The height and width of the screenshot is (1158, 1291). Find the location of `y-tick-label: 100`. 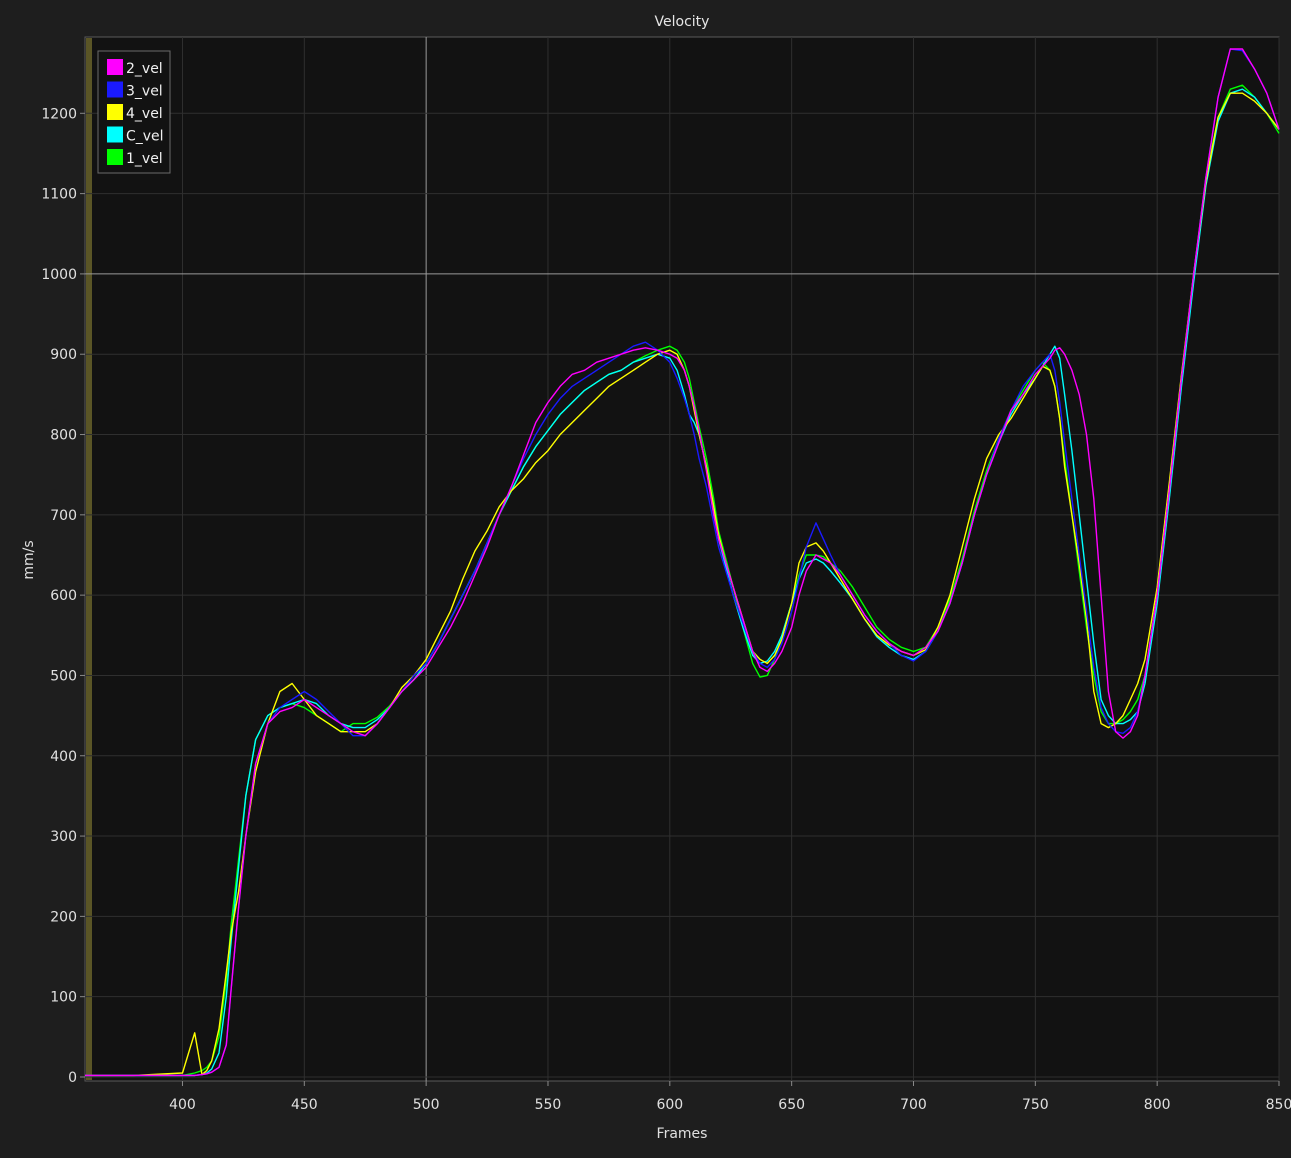

y-tick-label: 100 is located at coordinates (63, 998).